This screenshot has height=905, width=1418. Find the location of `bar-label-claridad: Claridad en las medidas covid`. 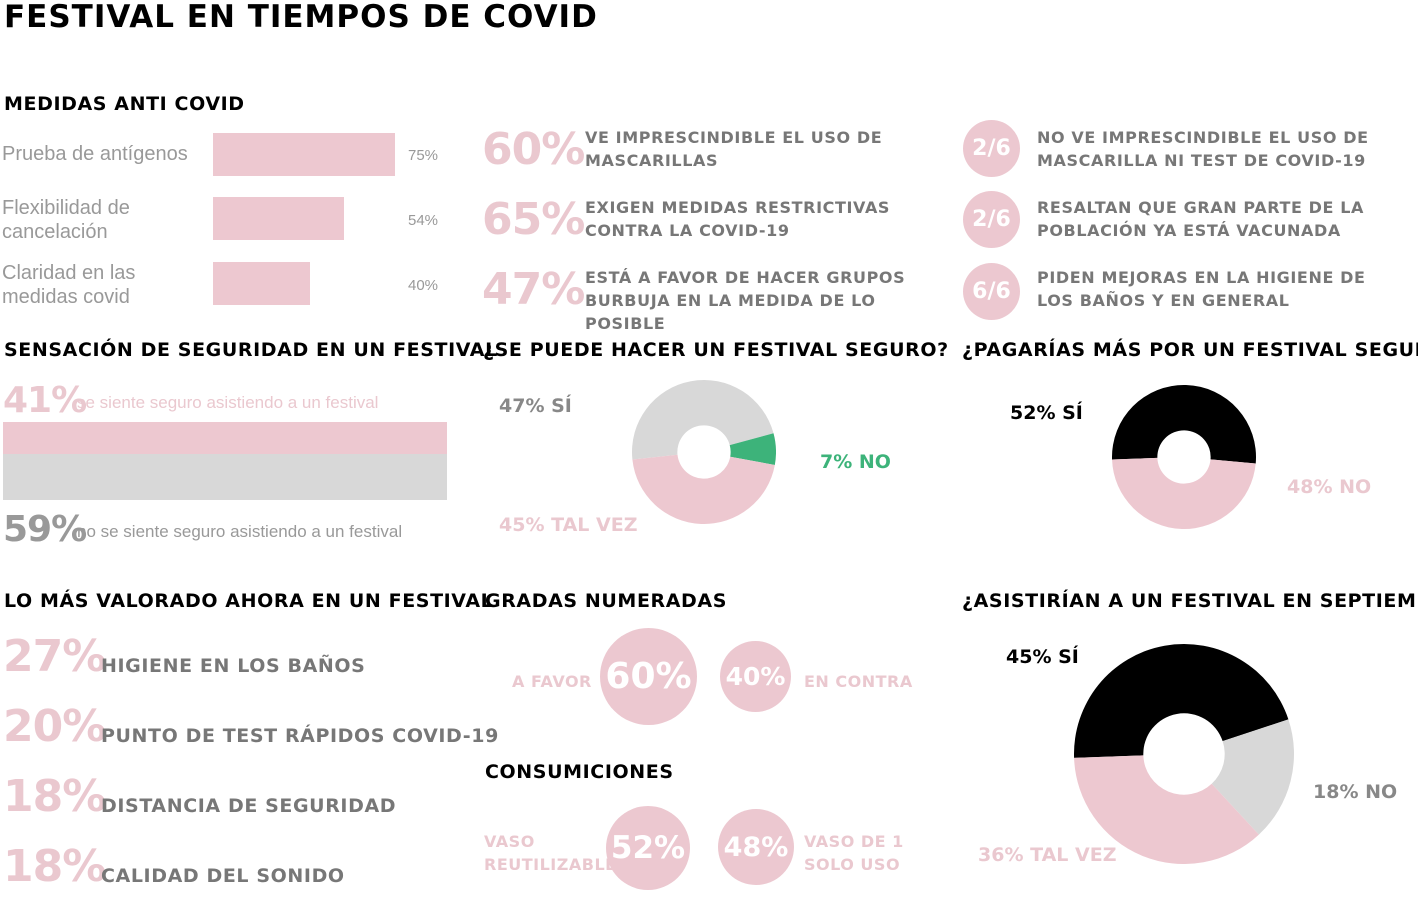

bar-label-claridad: Claridad en las medidas covid is located at coordinates (69, 285).